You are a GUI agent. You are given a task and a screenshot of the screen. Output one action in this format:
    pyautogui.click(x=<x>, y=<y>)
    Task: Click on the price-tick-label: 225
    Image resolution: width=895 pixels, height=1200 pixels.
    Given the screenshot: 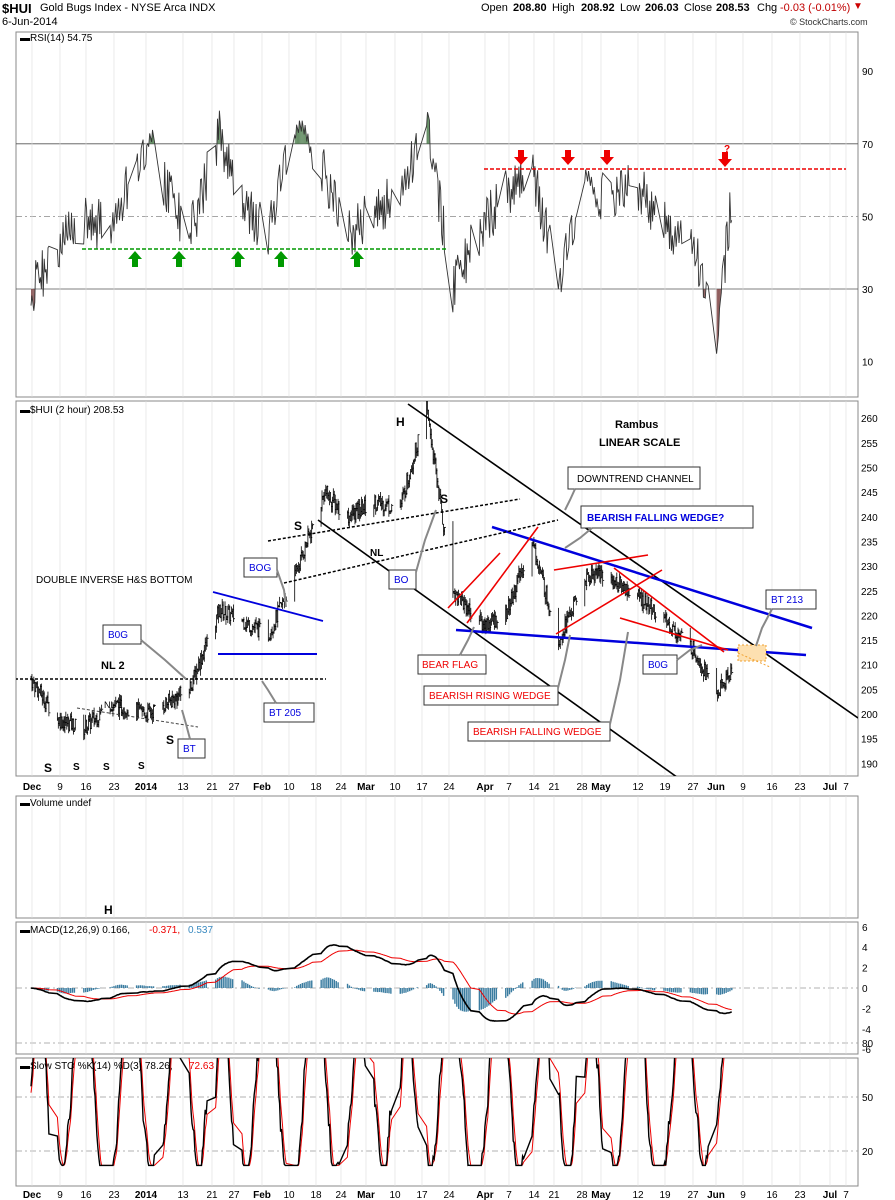 What is the action you would take?
    pyautogui.click(x=869, y=592)
    